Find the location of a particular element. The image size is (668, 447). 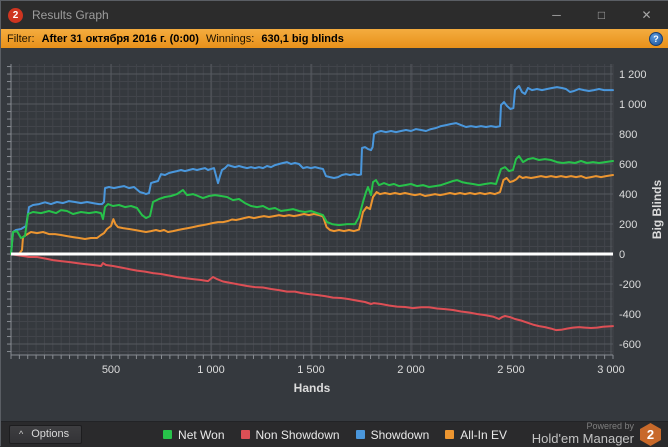

legend-item-net-won: Net Won is located at coordinates (194, 434).